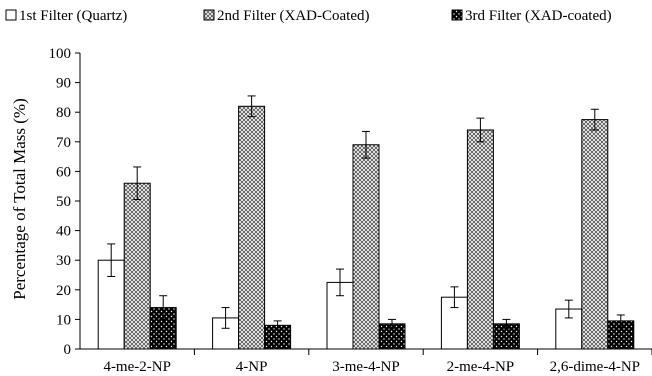 The height and width of the screenshot is (376, 652). I want to click on y-tick-label: 20, so click(63, 291).